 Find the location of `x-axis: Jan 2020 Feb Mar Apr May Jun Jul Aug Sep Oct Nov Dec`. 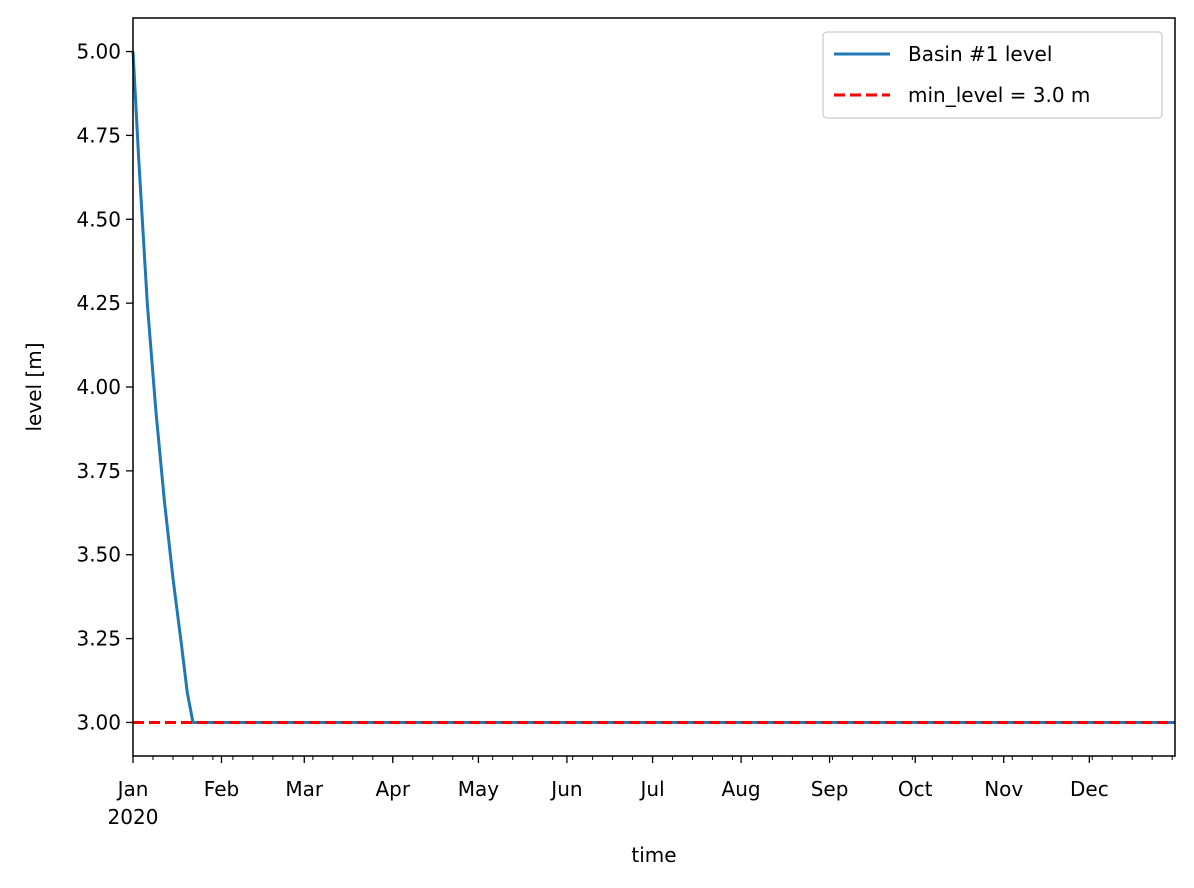

x-axis: Jan 2020 Feb Mar Apr May Jun Jul Aug Sep Oct Nov Dec is located at coordinates (640, 792).